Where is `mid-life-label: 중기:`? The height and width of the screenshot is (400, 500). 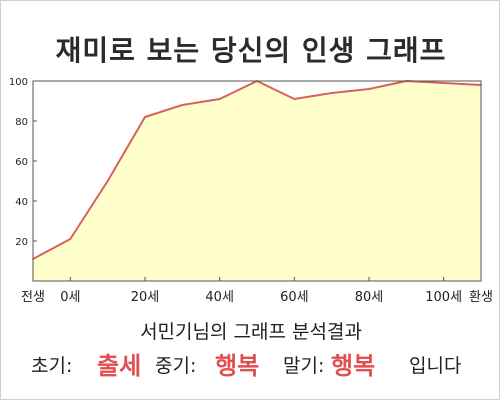 mid-life-label: 중기: is located at coordinates (176, 366).